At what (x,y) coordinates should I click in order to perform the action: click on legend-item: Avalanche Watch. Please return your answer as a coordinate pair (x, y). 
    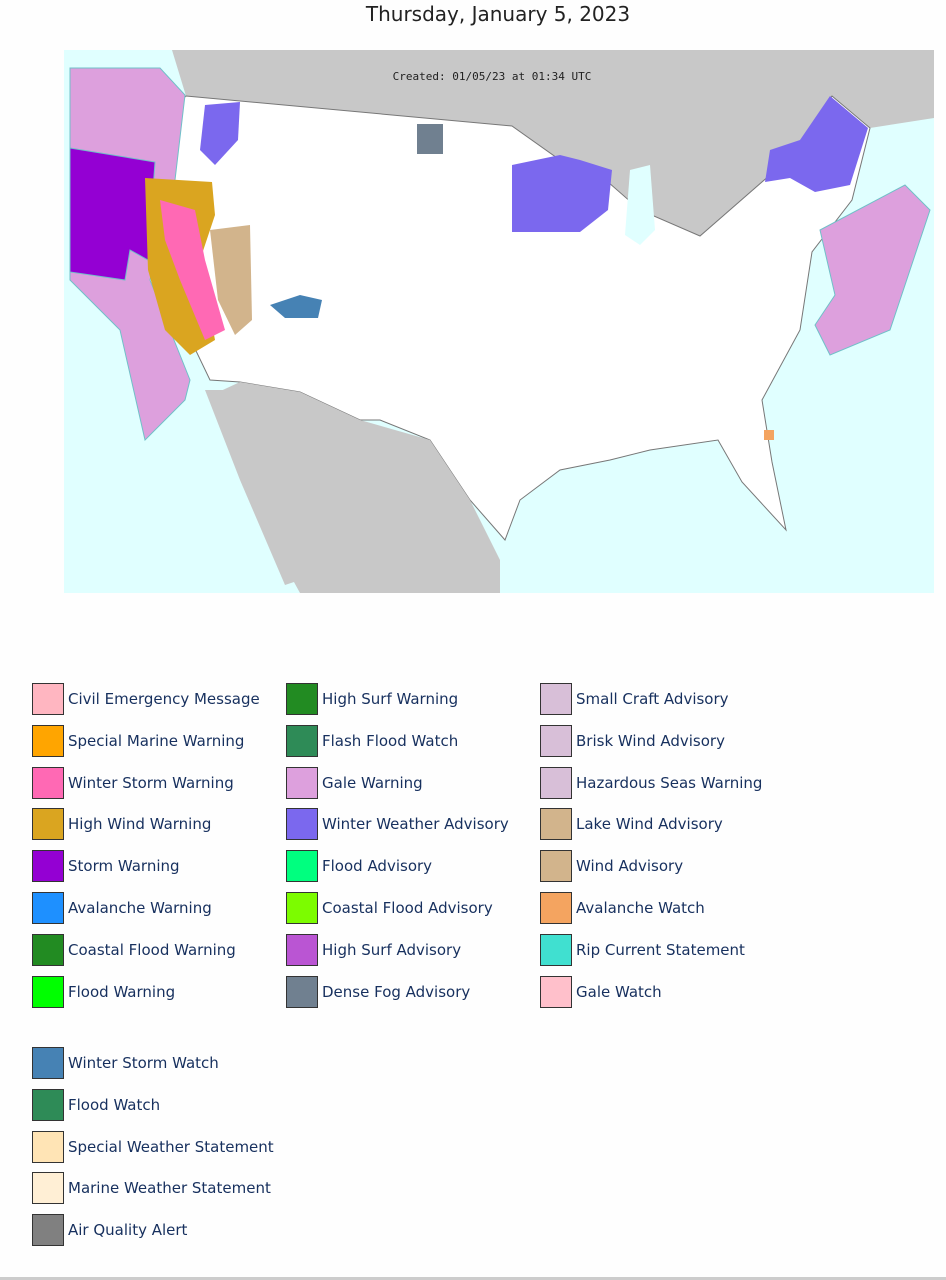
    Looking at the image, I should click on (622, 908).